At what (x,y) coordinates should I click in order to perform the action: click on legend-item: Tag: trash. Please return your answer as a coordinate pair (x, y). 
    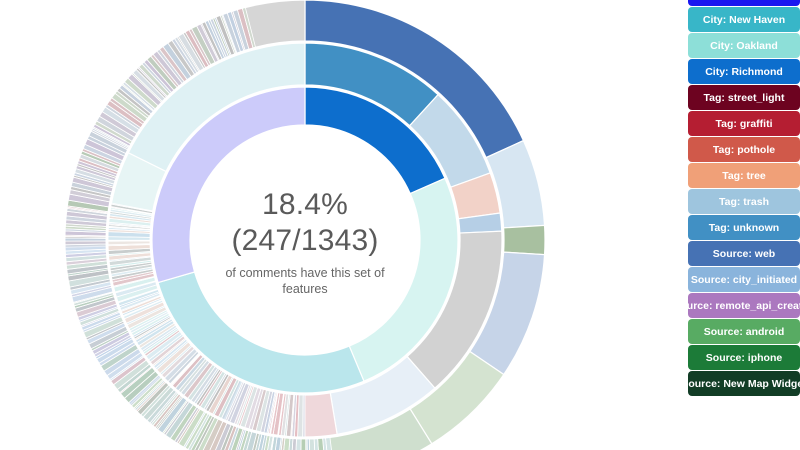
    Looking at the image, I should click on (744, 201).